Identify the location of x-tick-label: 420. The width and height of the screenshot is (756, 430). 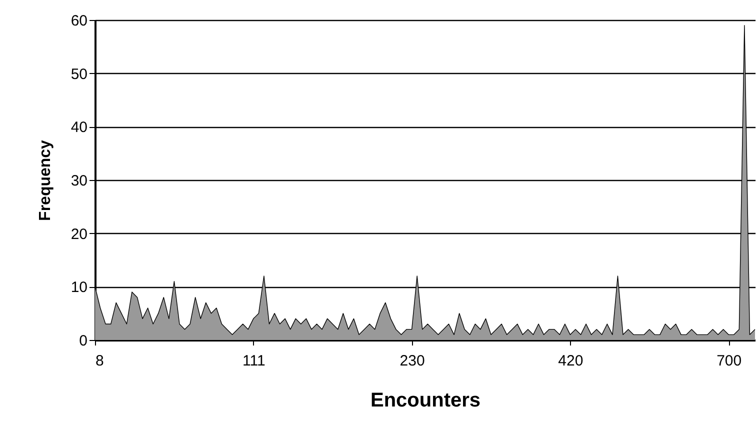
(571, 361).